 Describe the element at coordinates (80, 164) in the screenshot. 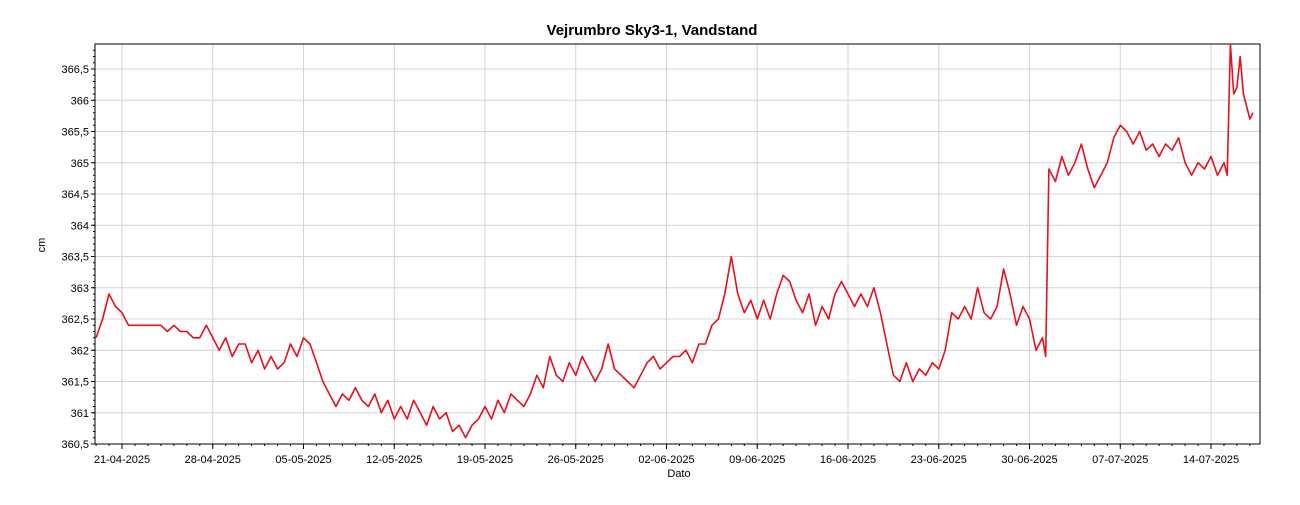

I see `y-tick-label: 365` at that location.